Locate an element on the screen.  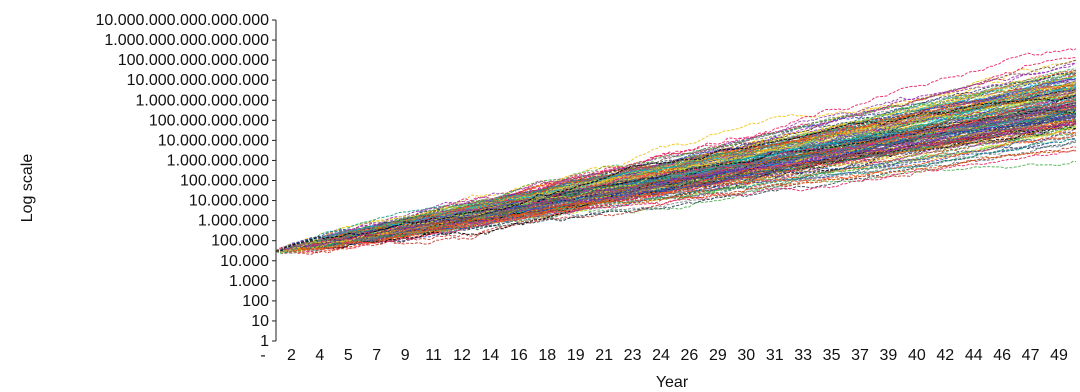
x-tick-label: 19 is located at coordinates (576, 355).